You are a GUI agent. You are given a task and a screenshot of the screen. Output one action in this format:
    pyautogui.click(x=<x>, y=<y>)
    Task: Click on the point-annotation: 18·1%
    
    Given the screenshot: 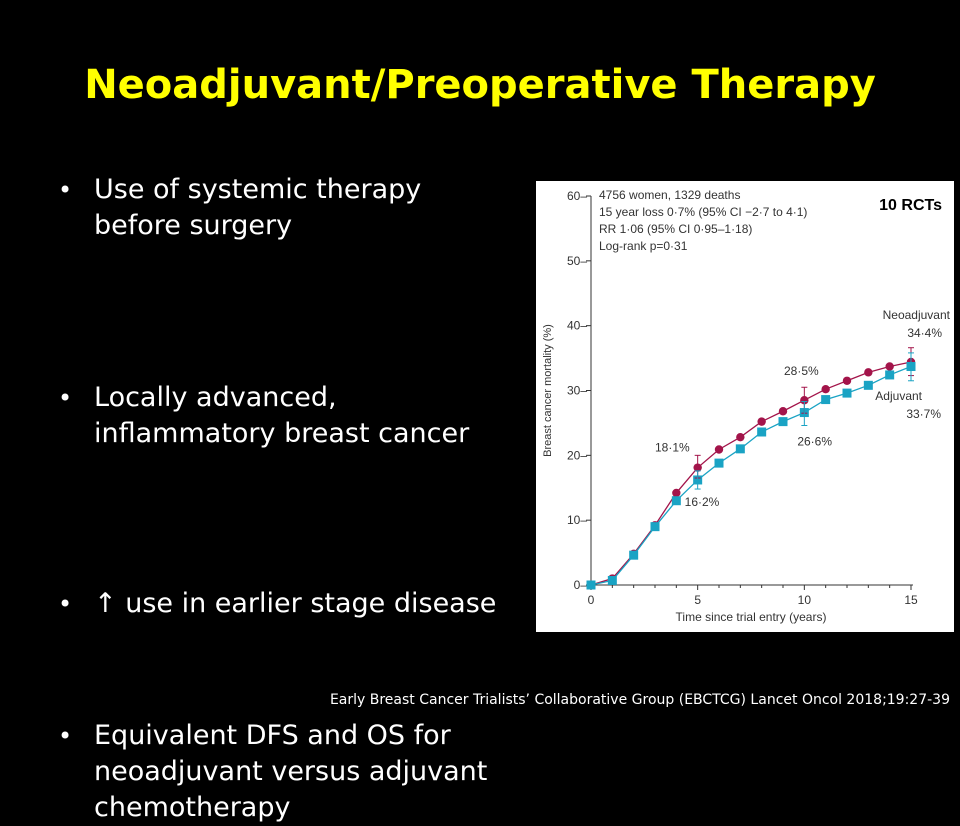 What is the action you would take?
    pyautogui.click(x=672, y=448)
    